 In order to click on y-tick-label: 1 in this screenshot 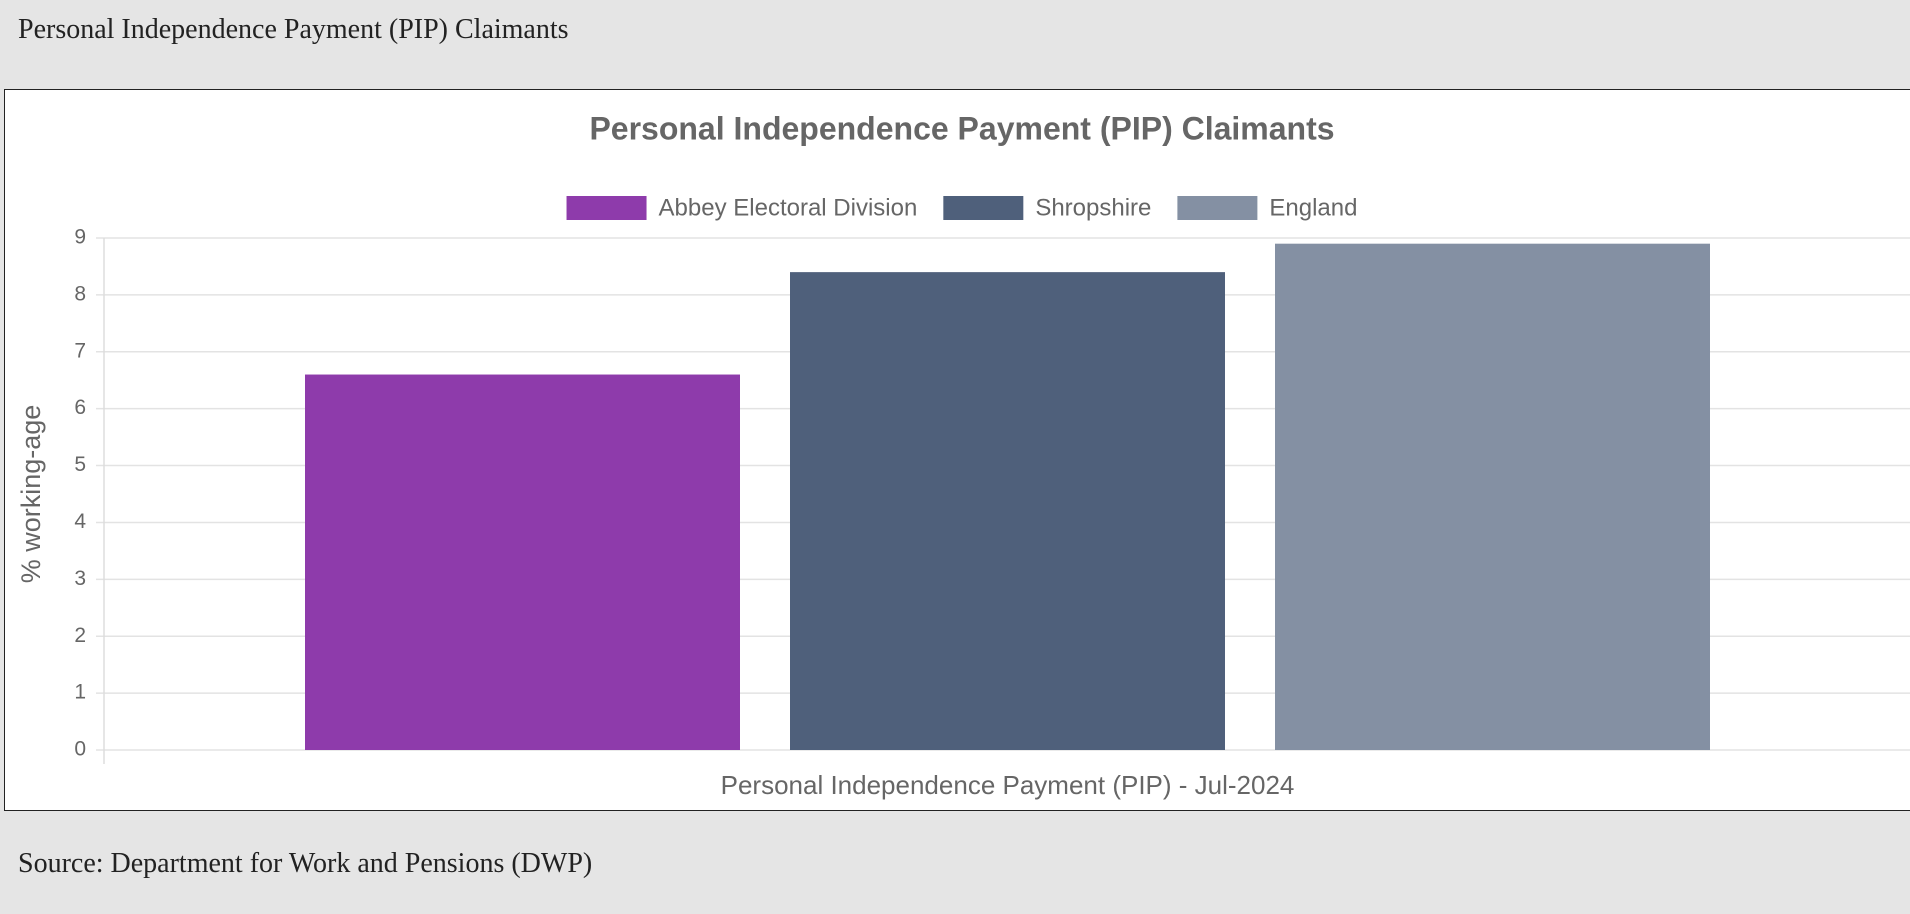, I will do `click(80, 692)`.